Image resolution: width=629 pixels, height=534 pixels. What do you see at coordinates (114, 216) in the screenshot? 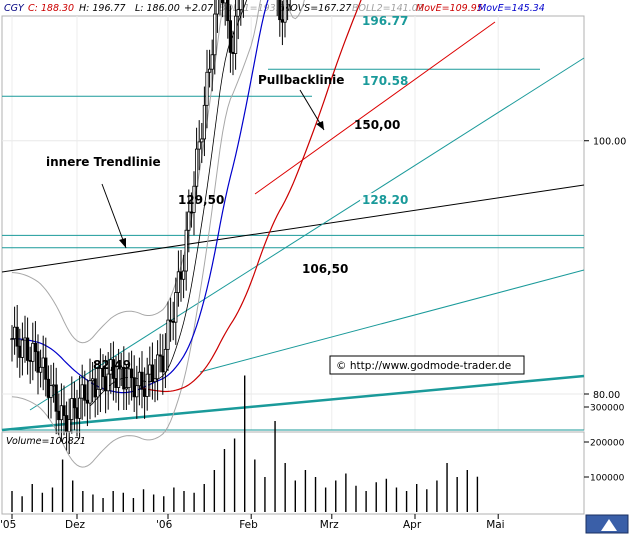
I see `trendline-arrow` at bounding box center [114, 216].